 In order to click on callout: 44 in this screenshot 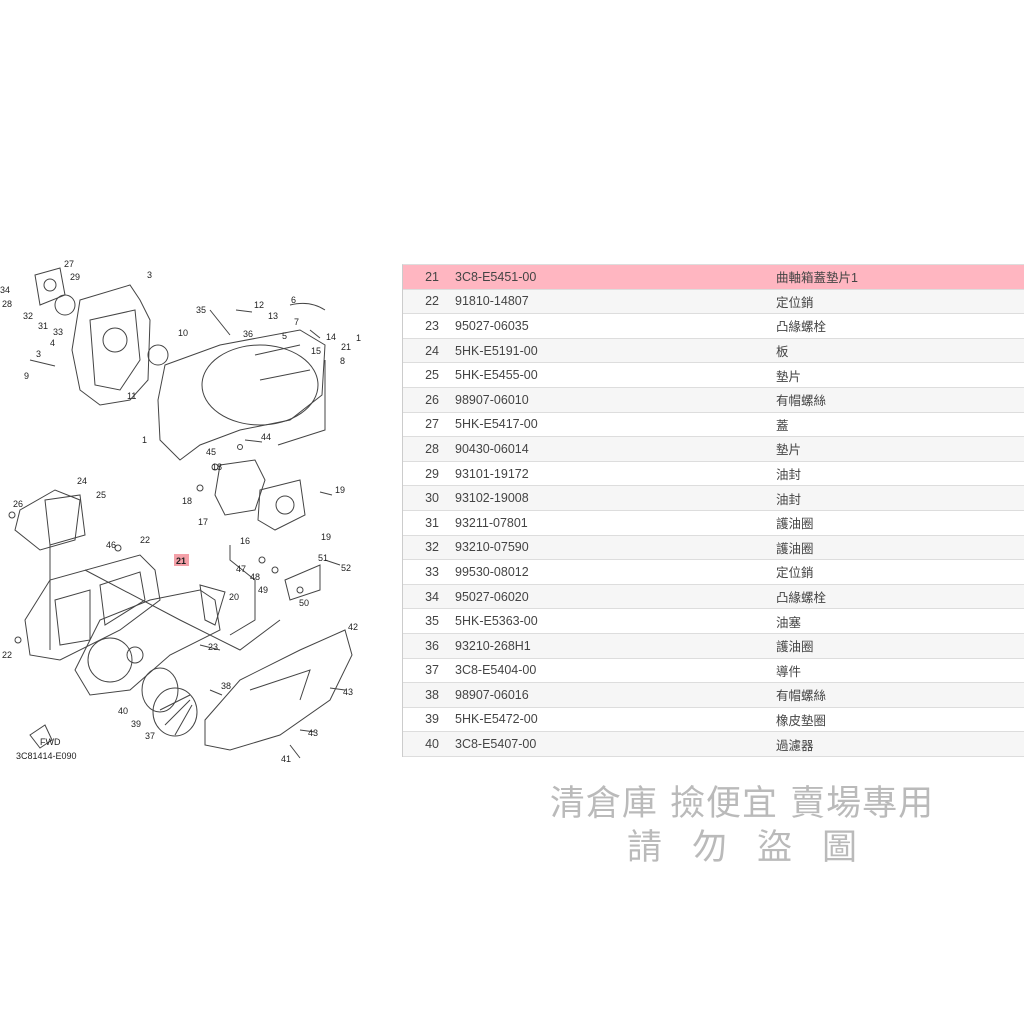, I will do `click(266, 437)`.